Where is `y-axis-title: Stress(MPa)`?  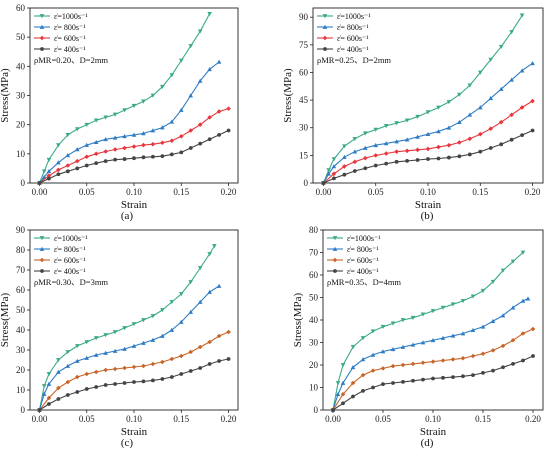 y-axis-title: Stress(MPa) is located at coordinates (5, 95).